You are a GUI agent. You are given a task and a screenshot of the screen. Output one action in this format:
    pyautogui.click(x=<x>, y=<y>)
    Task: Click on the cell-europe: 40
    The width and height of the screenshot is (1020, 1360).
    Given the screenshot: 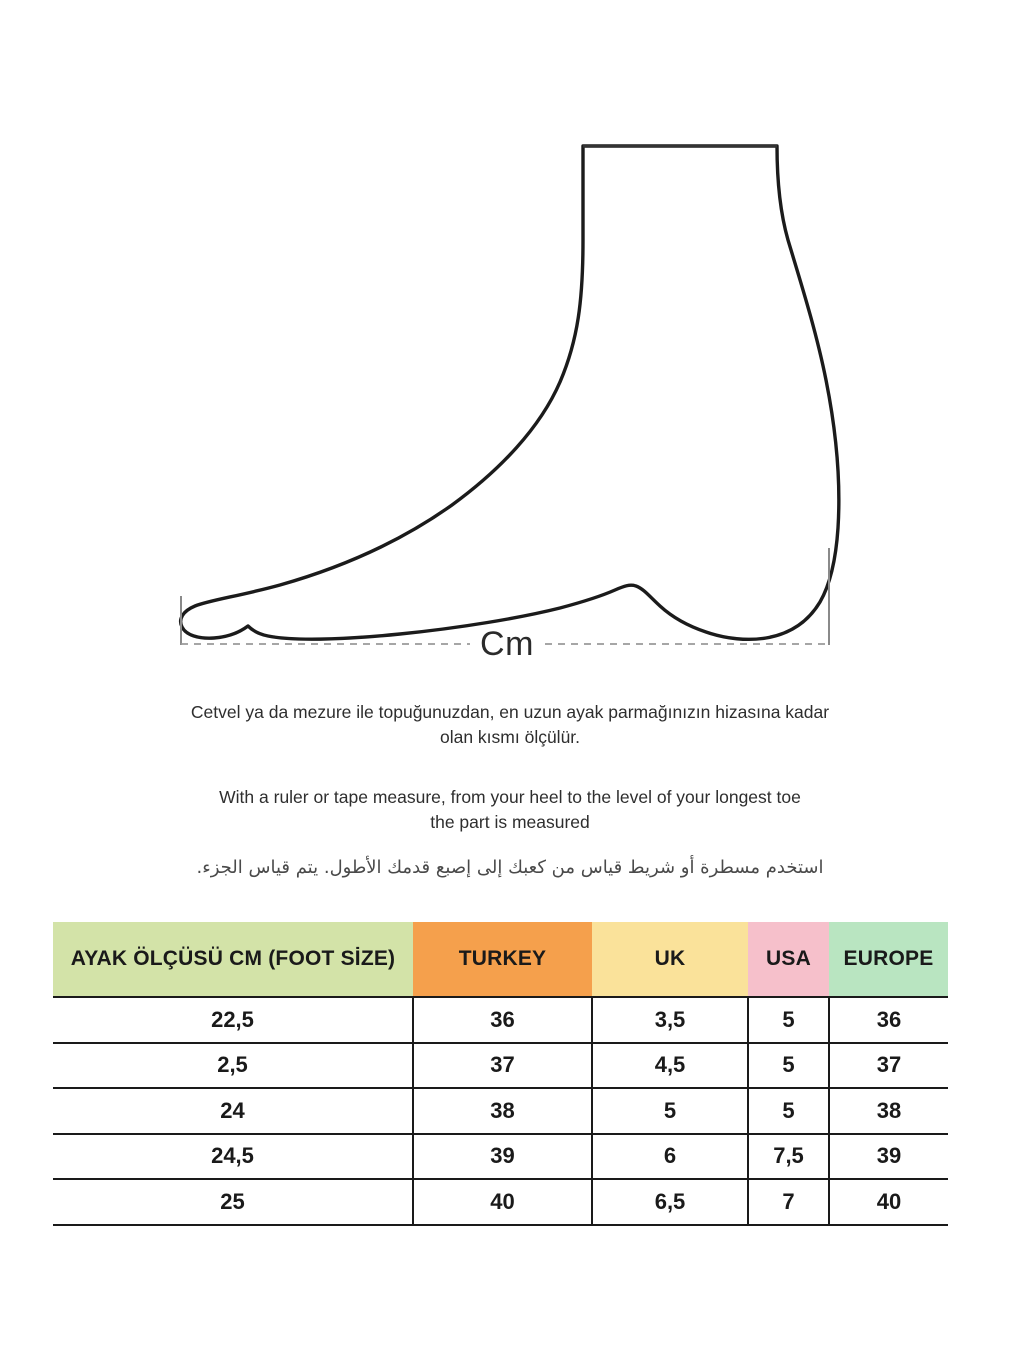 What is the action you would take?
    pyautogui.click(x=888, y=1202)
    